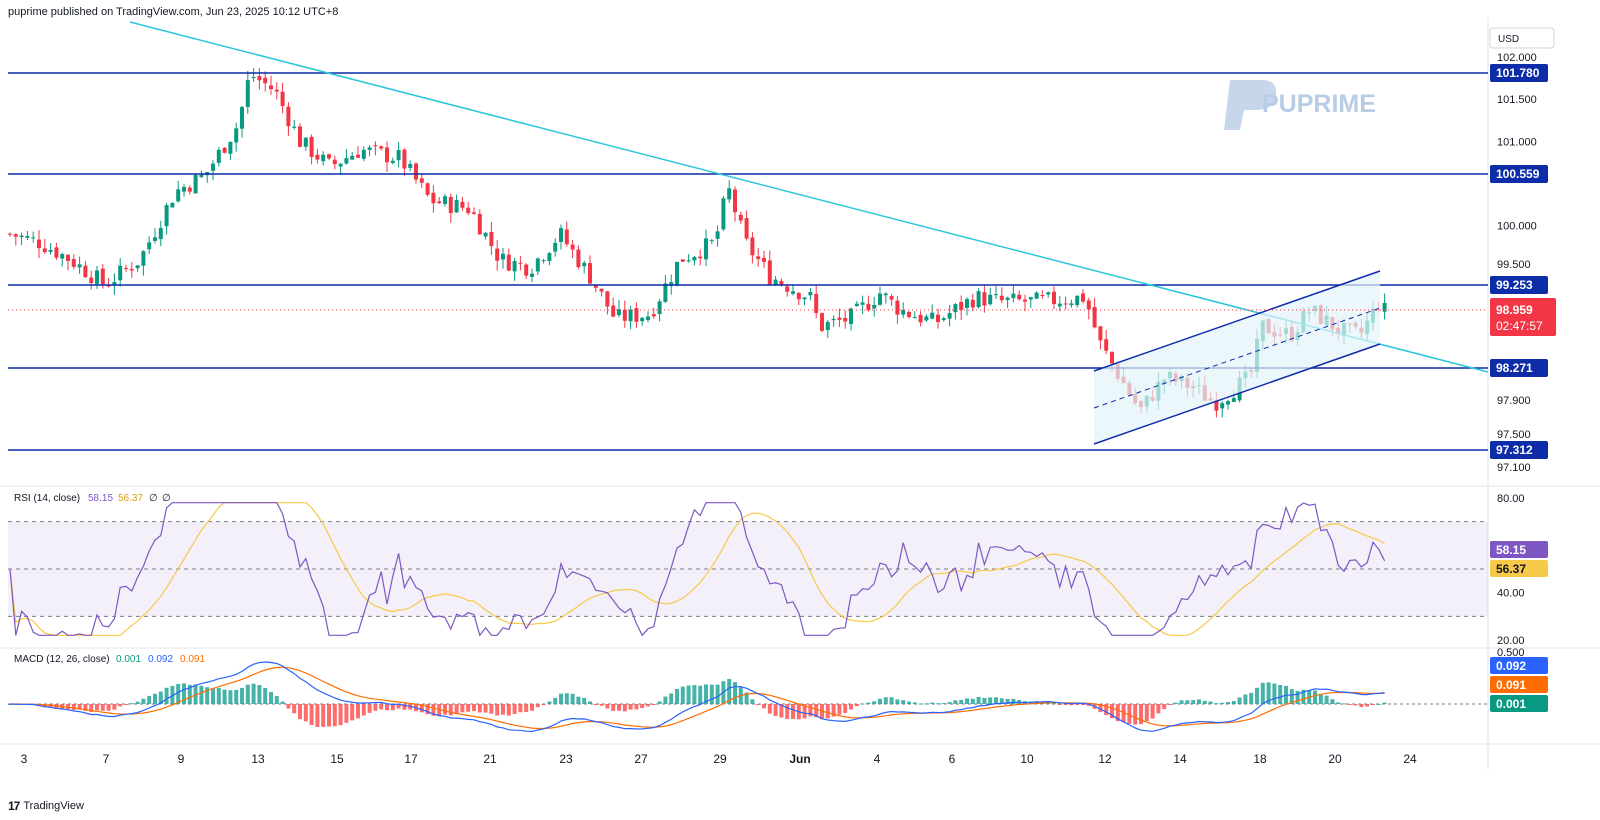  I want to click on time-axis-label: 18, so click(1260, 759).